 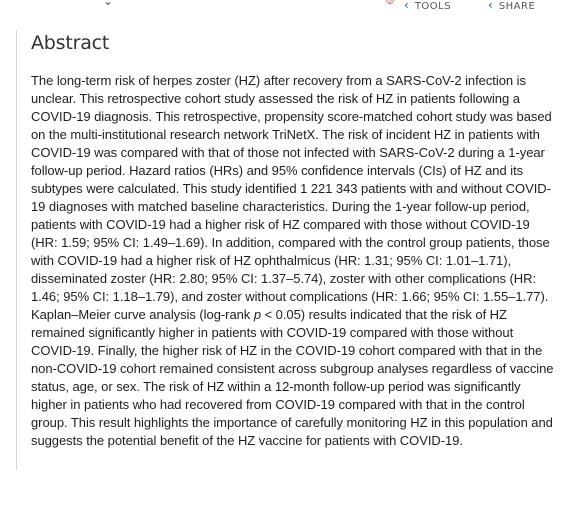 I want to click on p-value-symbol: p, so click(x=257, y=314).